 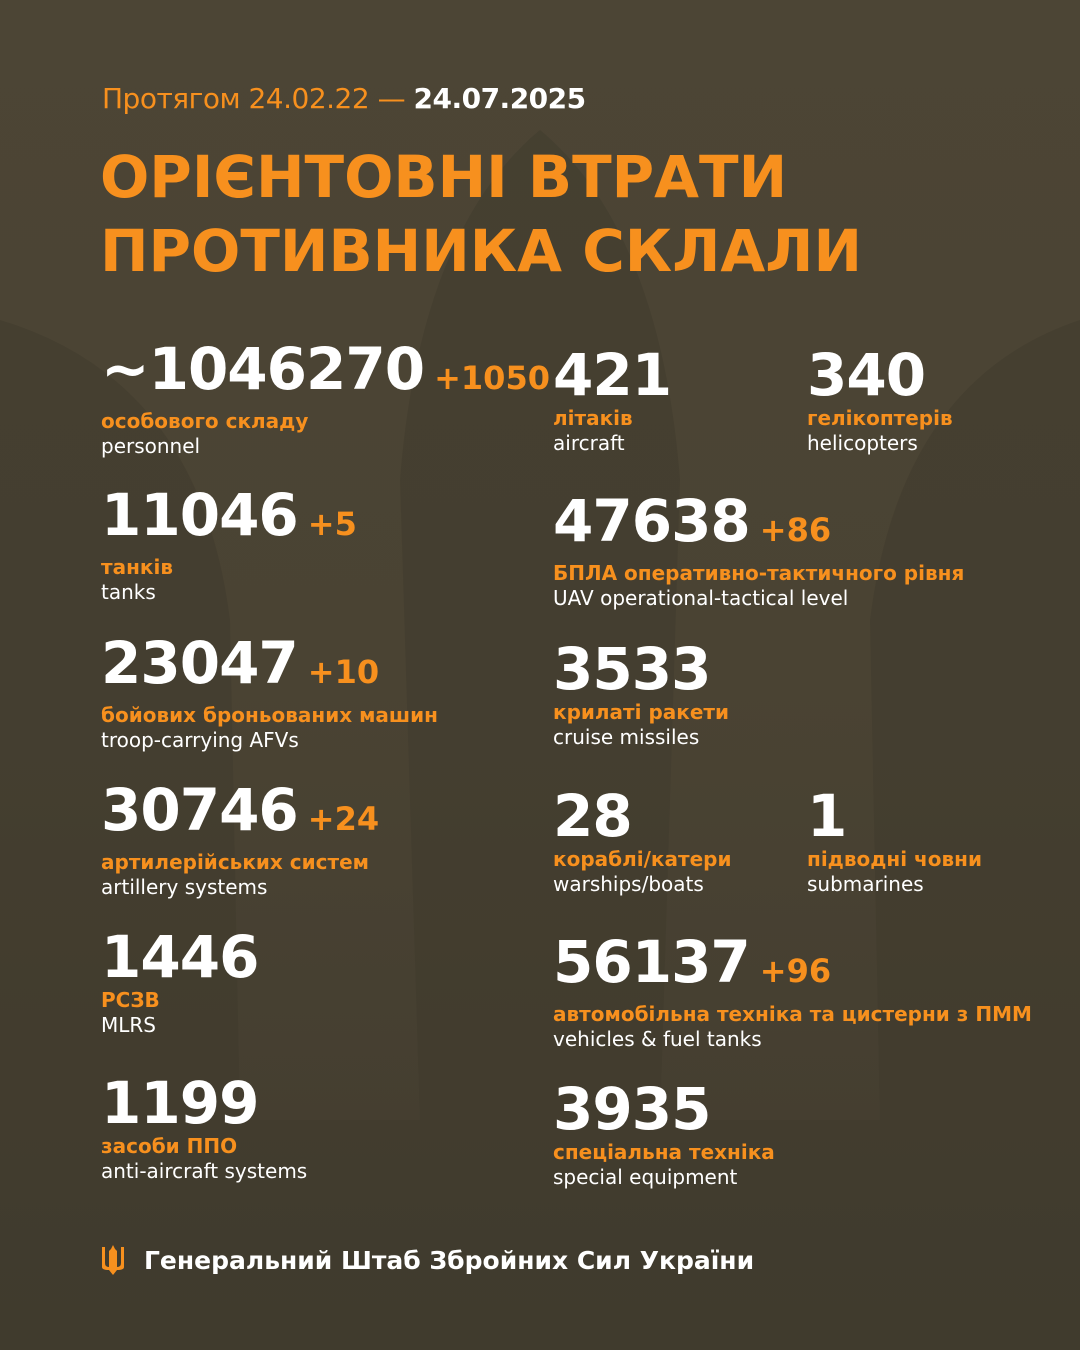 I want to click on page-title: ОРІЄНТОВНІ ВТРАТИ ПРОТИВНИКА СКЛАЛИ, so click(x=481, y=214).